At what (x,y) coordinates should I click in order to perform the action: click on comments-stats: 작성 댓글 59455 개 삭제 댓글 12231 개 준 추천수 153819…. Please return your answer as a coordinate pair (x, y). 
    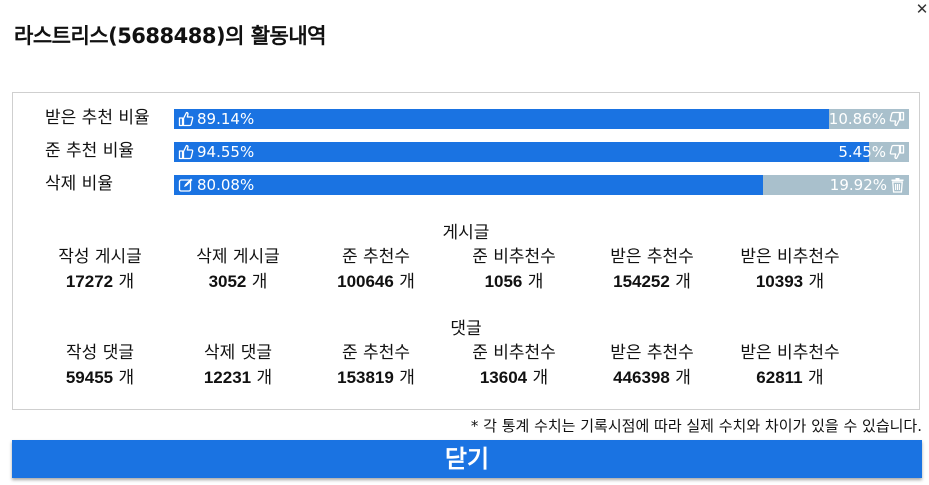
    Looking at the image, I should click on (445, 366).